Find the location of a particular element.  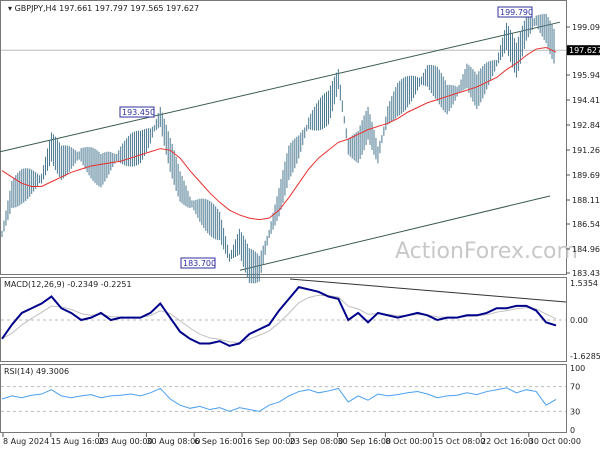

x-tick-label: 30 Sep 16:00 is located at coordinates (364, 441).